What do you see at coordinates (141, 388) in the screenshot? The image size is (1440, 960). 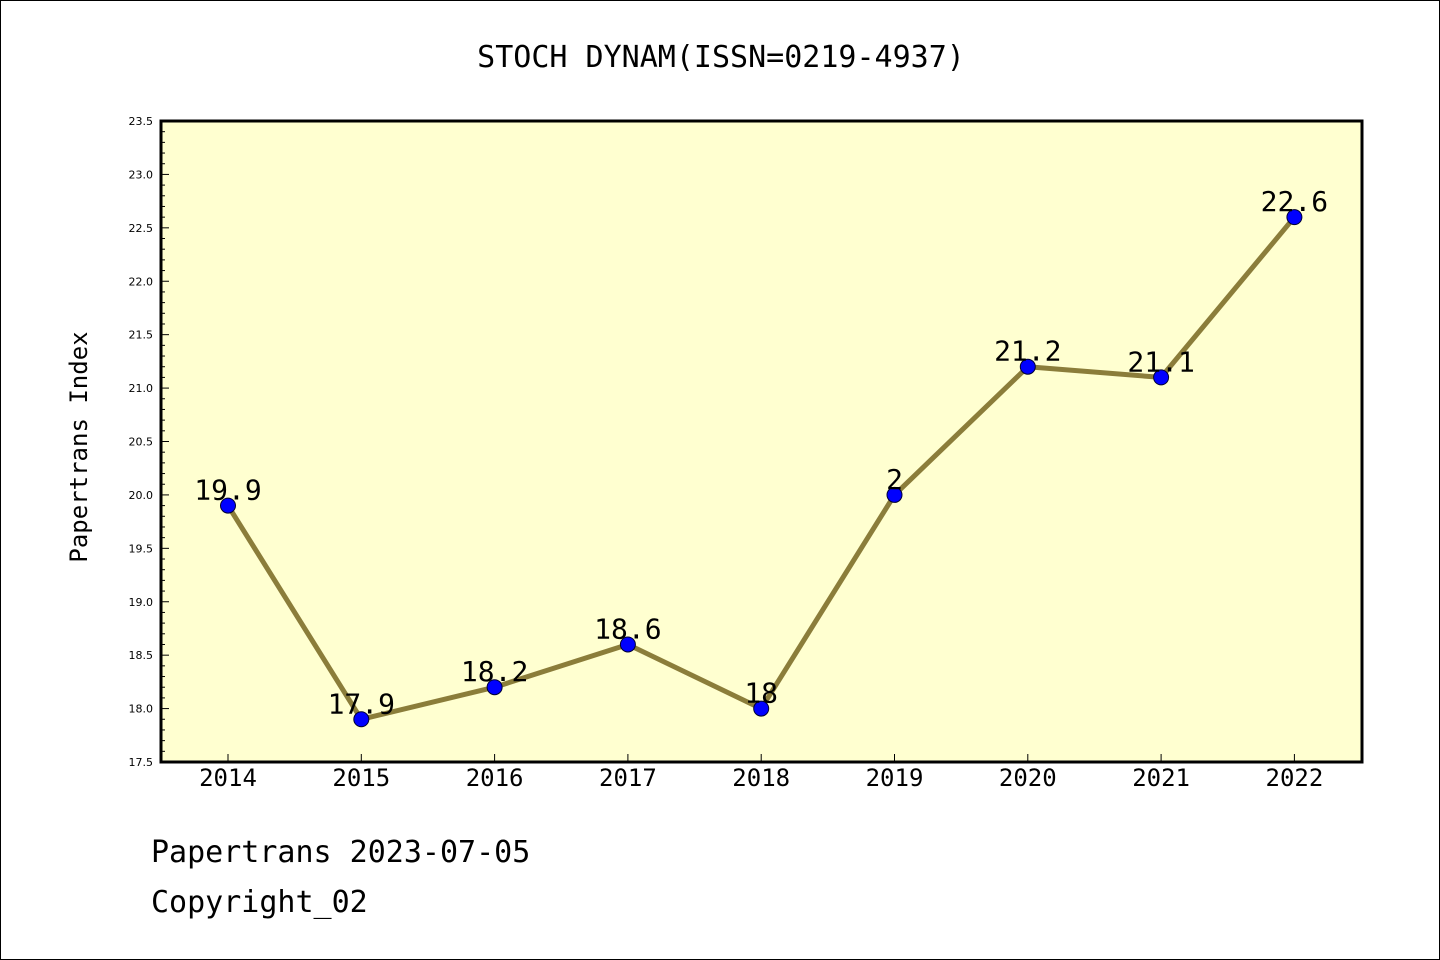 I see `y-tick-label: 21.0` at bounding box center [141, 388].